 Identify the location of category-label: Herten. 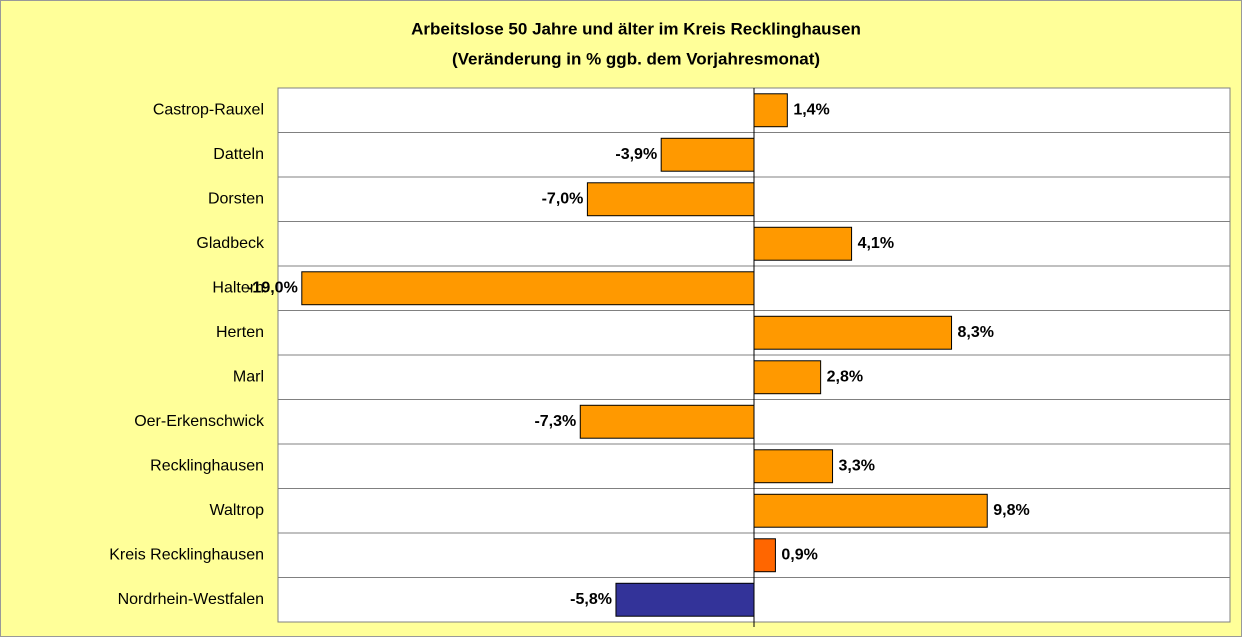
(240, 332).